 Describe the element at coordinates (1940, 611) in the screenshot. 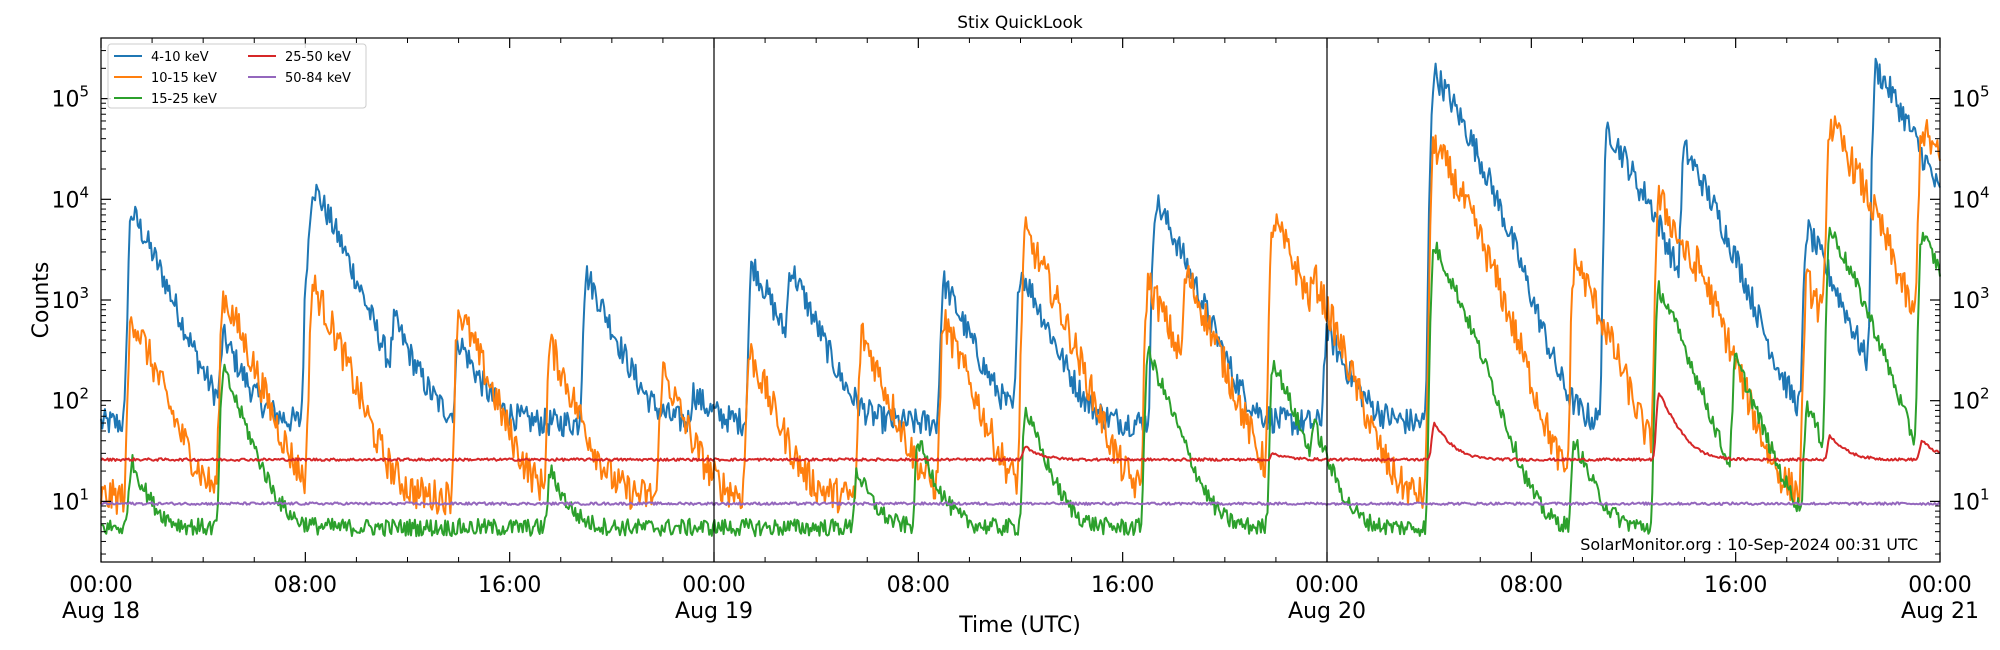

I see `x-tick-date-label: Aug 21` at that location.